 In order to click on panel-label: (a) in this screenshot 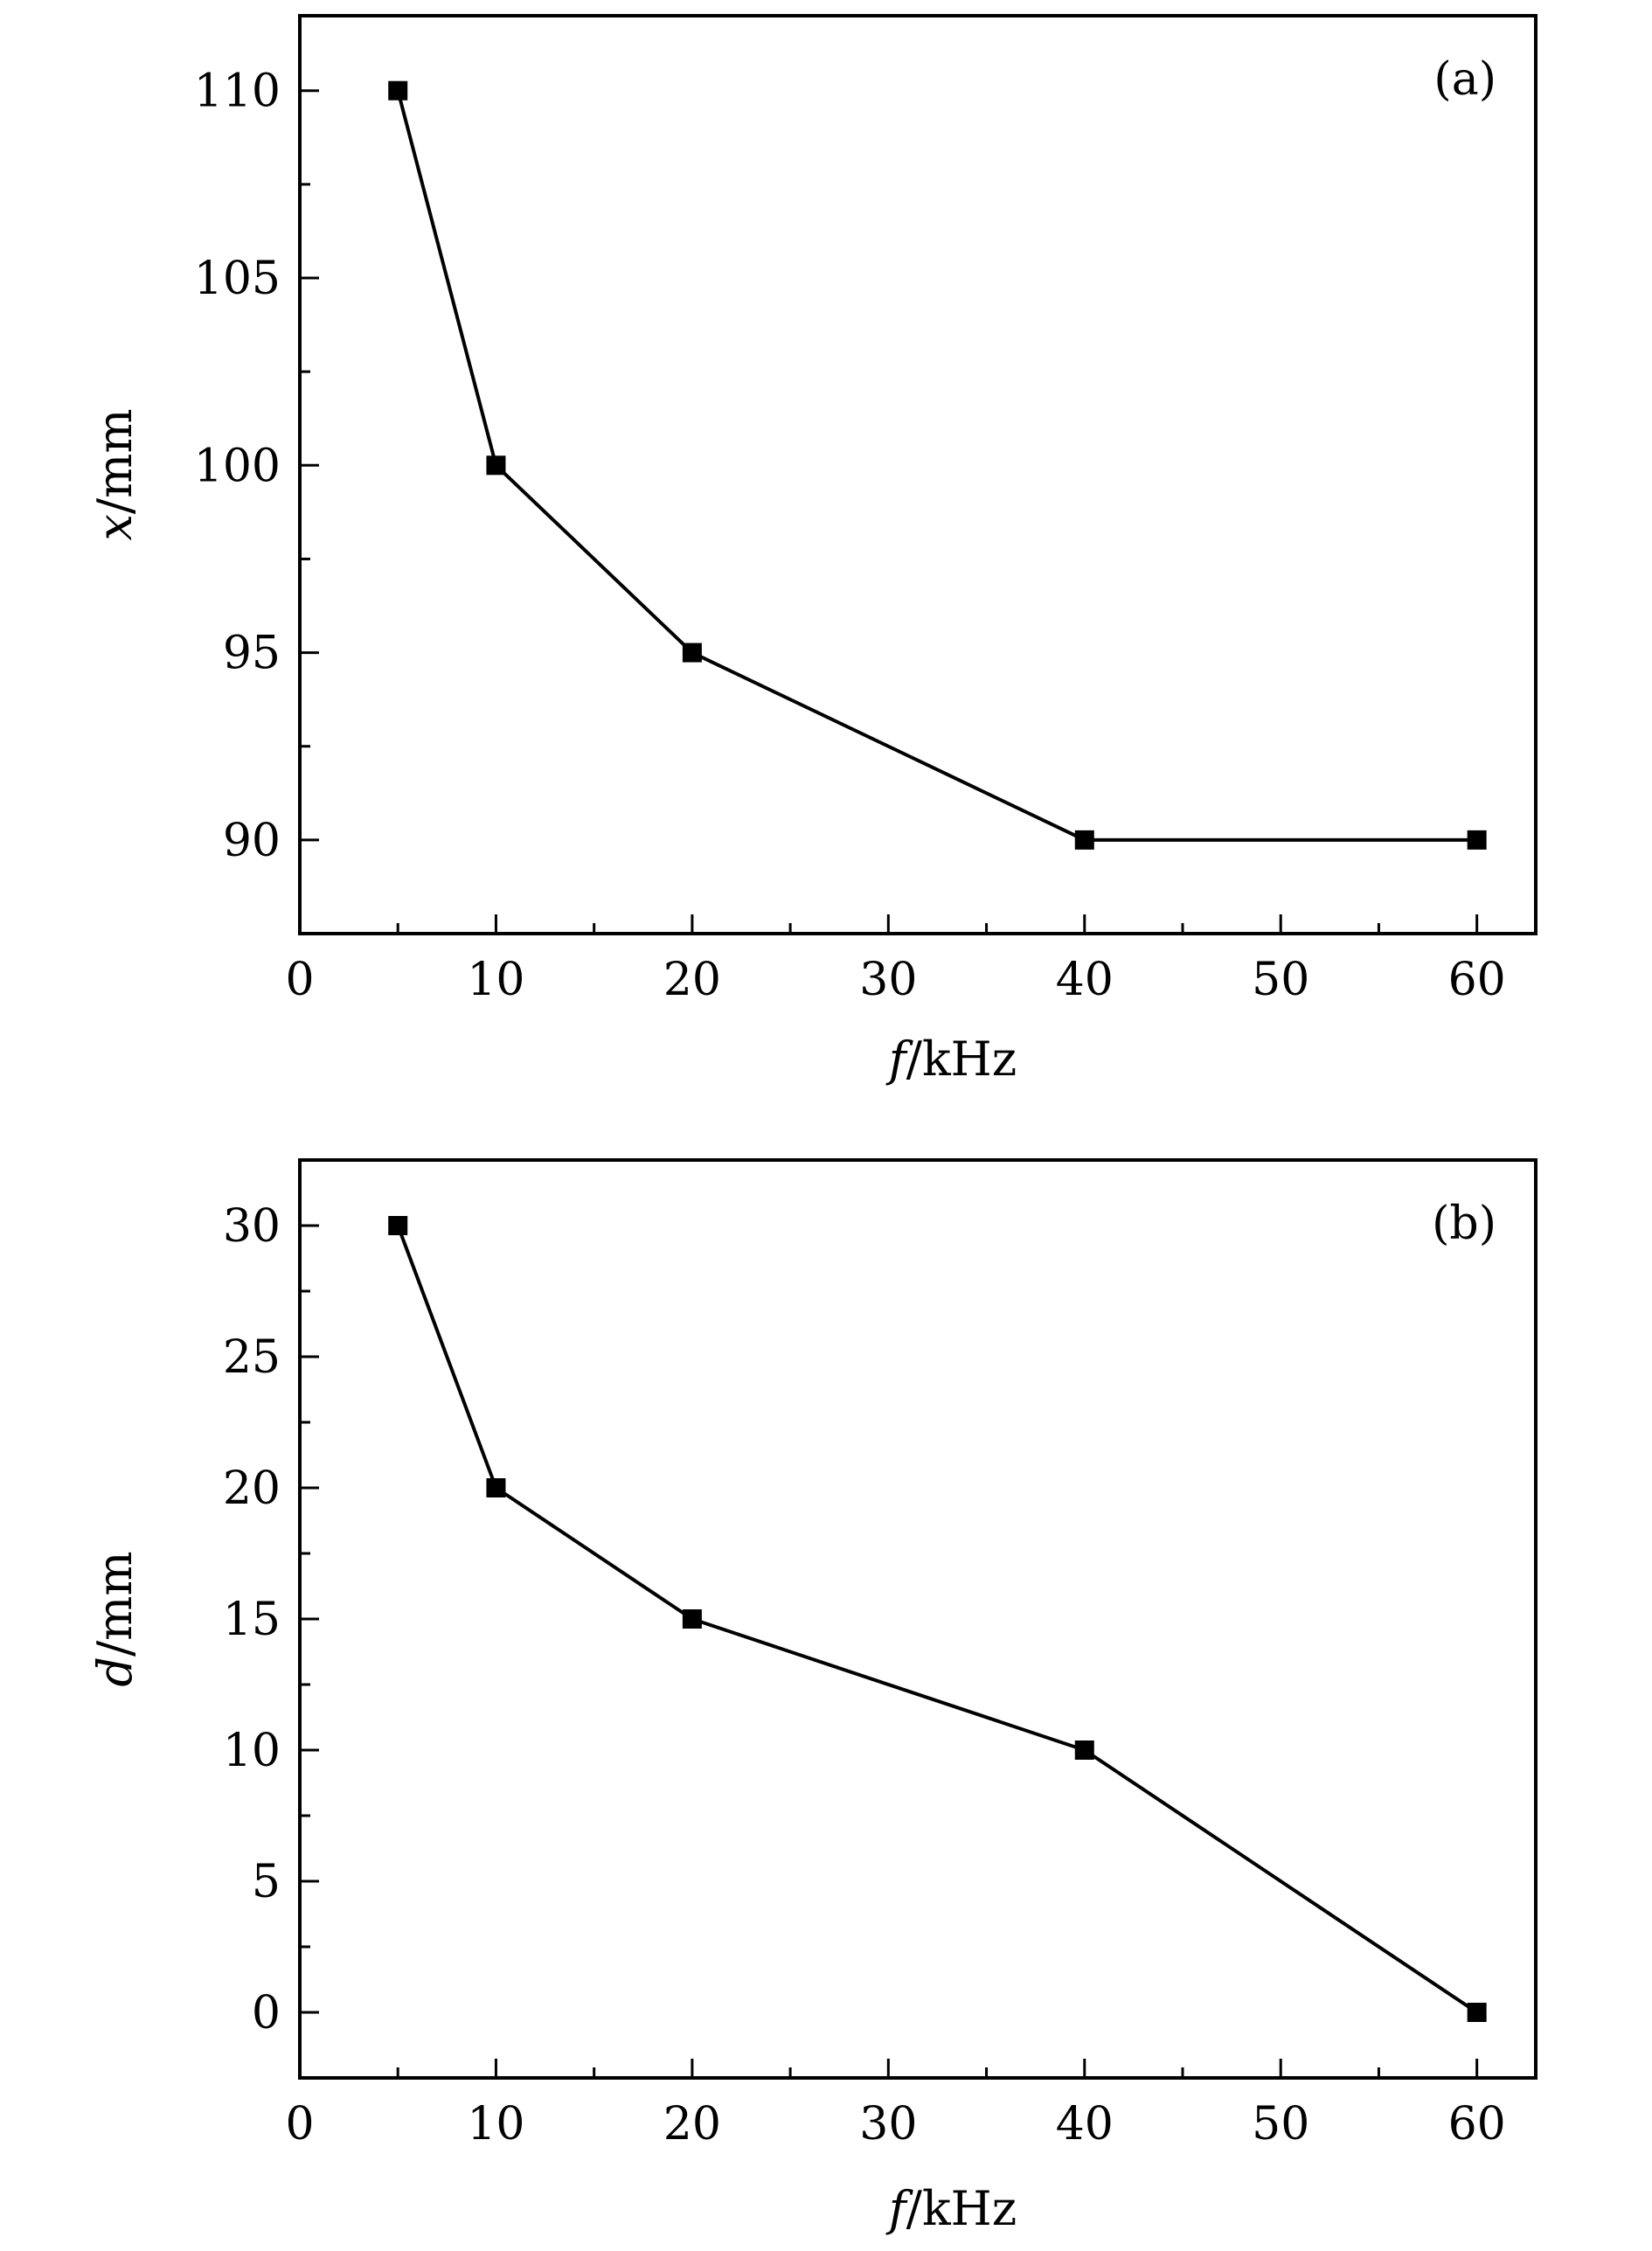, I will do `click(1465, 79)`.